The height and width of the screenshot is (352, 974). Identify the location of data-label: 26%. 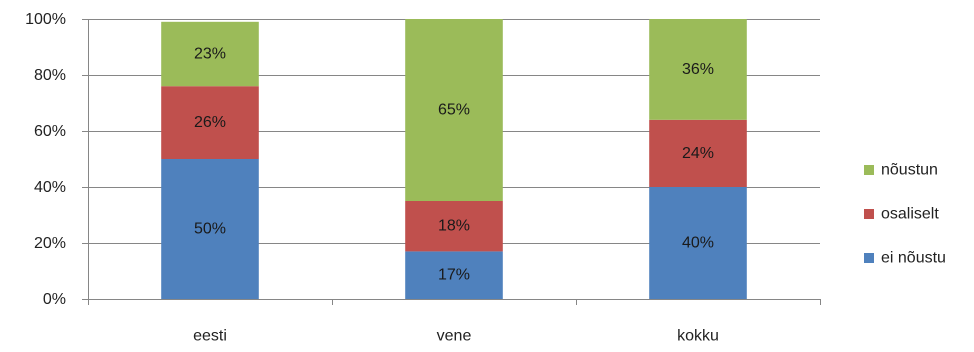
(210, 122).